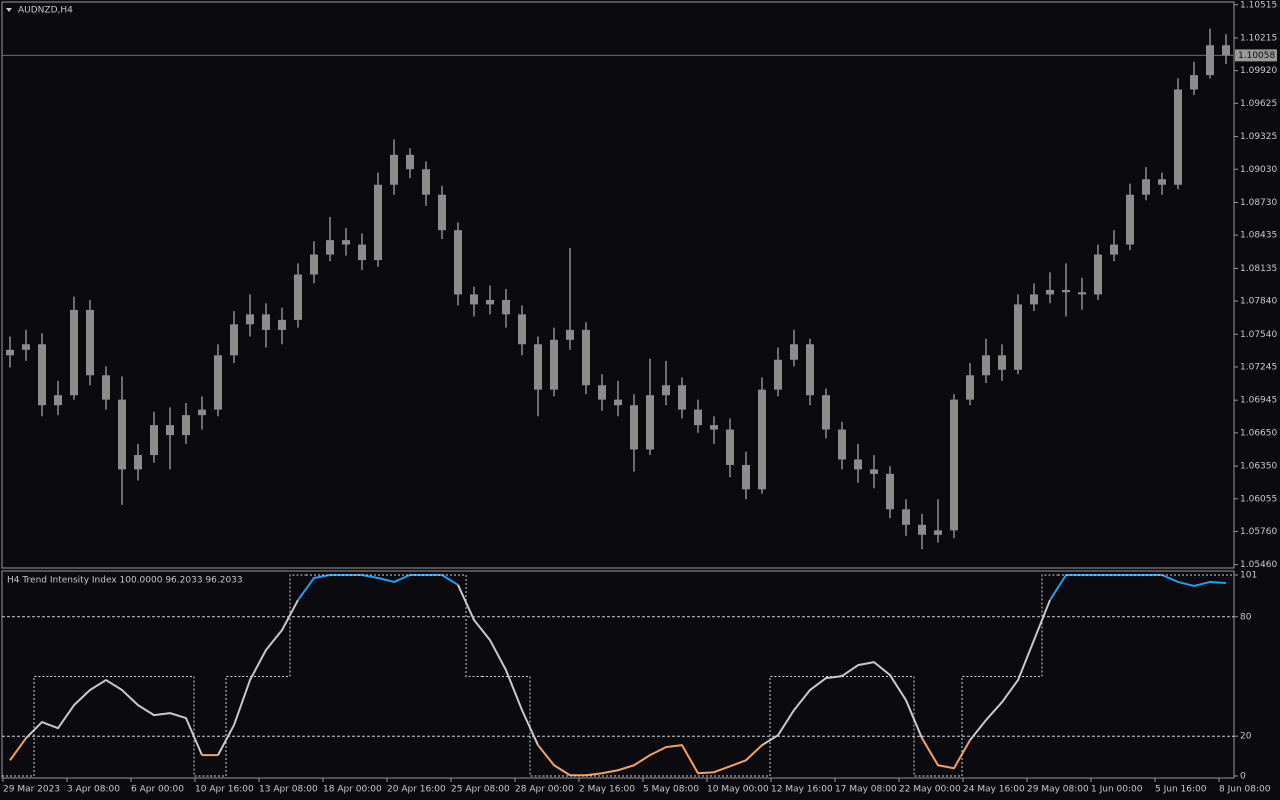 The height and width of the screenshot is (800, 1280). I want to click on x-tick-label: 18 Apr 00:00, so click(352, 790).